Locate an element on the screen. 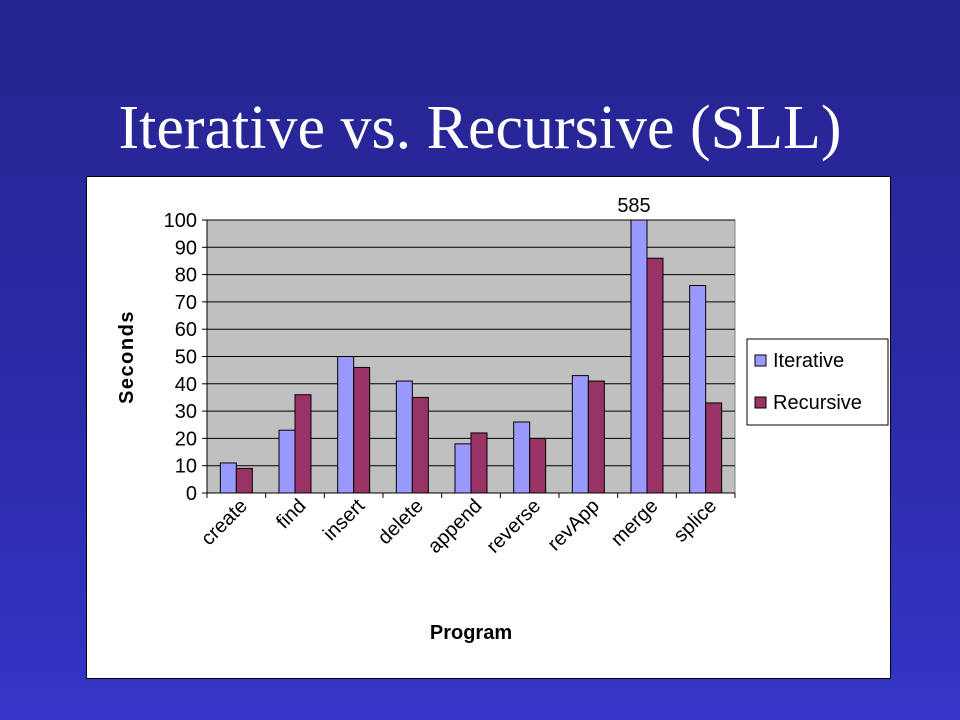 The width and height of the screenshot is (960, 720). y-tick-label: 30 is located at coordinates (186, 412).